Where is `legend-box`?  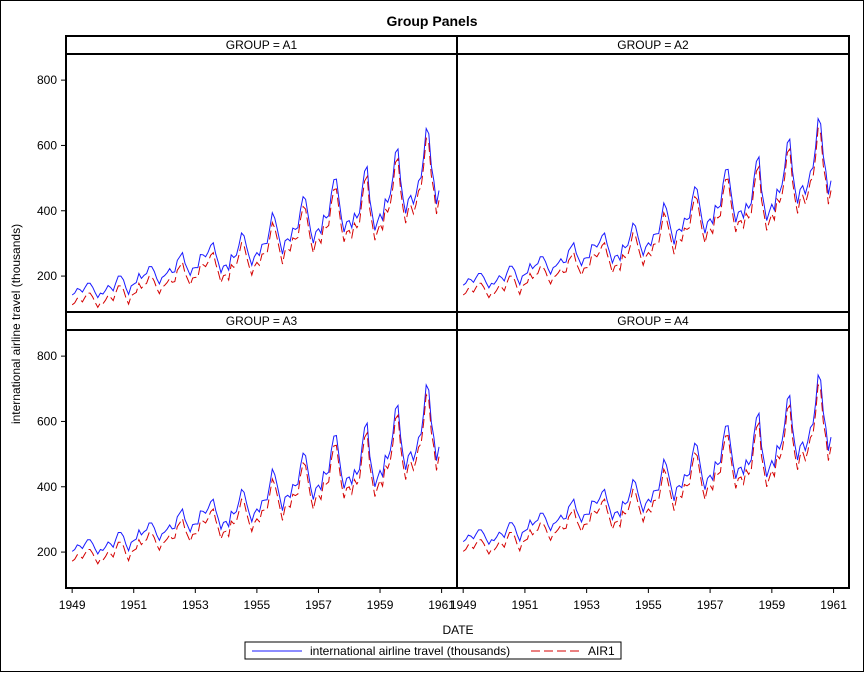 legend-box is located at coordinates (433, 650).